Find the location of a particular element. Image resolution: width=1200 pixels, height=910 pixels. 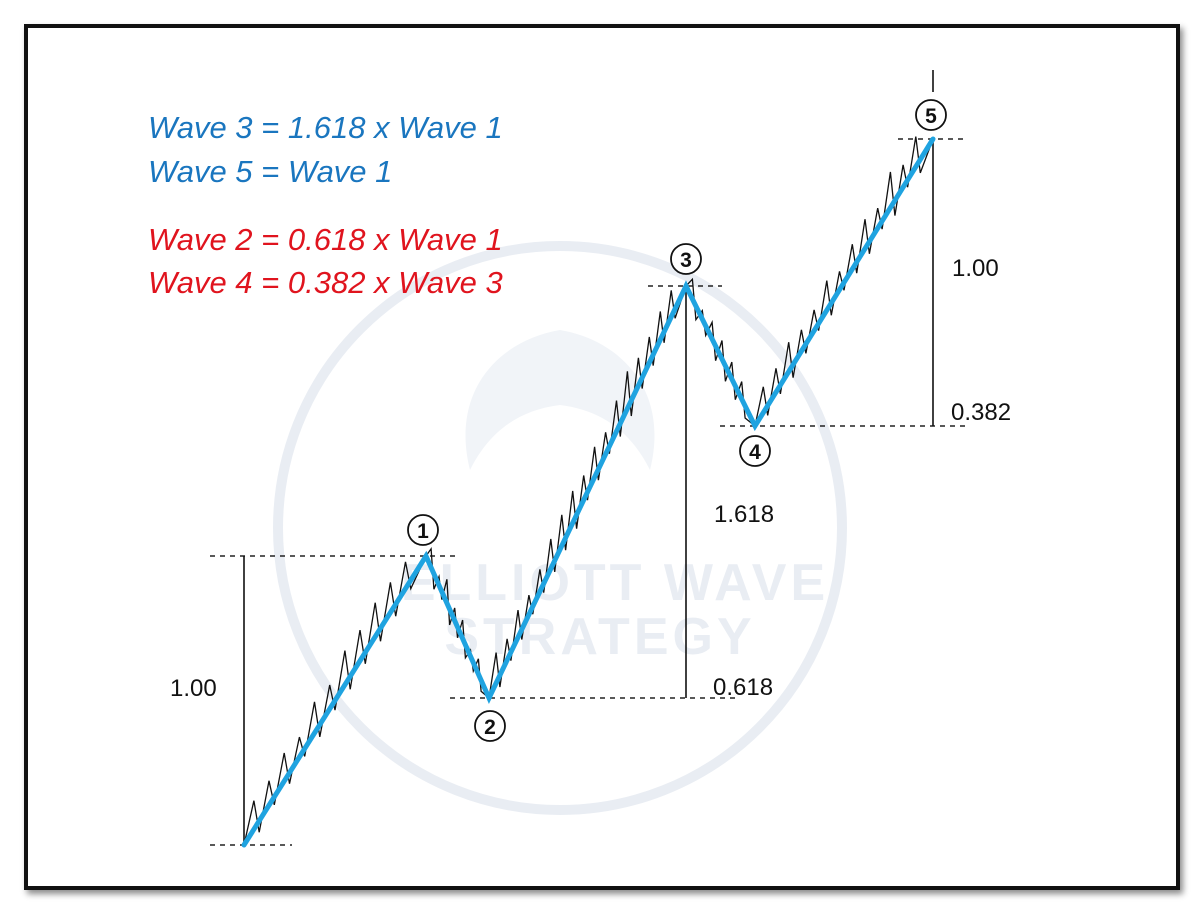

rule-wave5: Wave 5 = Wave 1 is located at coordinates (270, 171).